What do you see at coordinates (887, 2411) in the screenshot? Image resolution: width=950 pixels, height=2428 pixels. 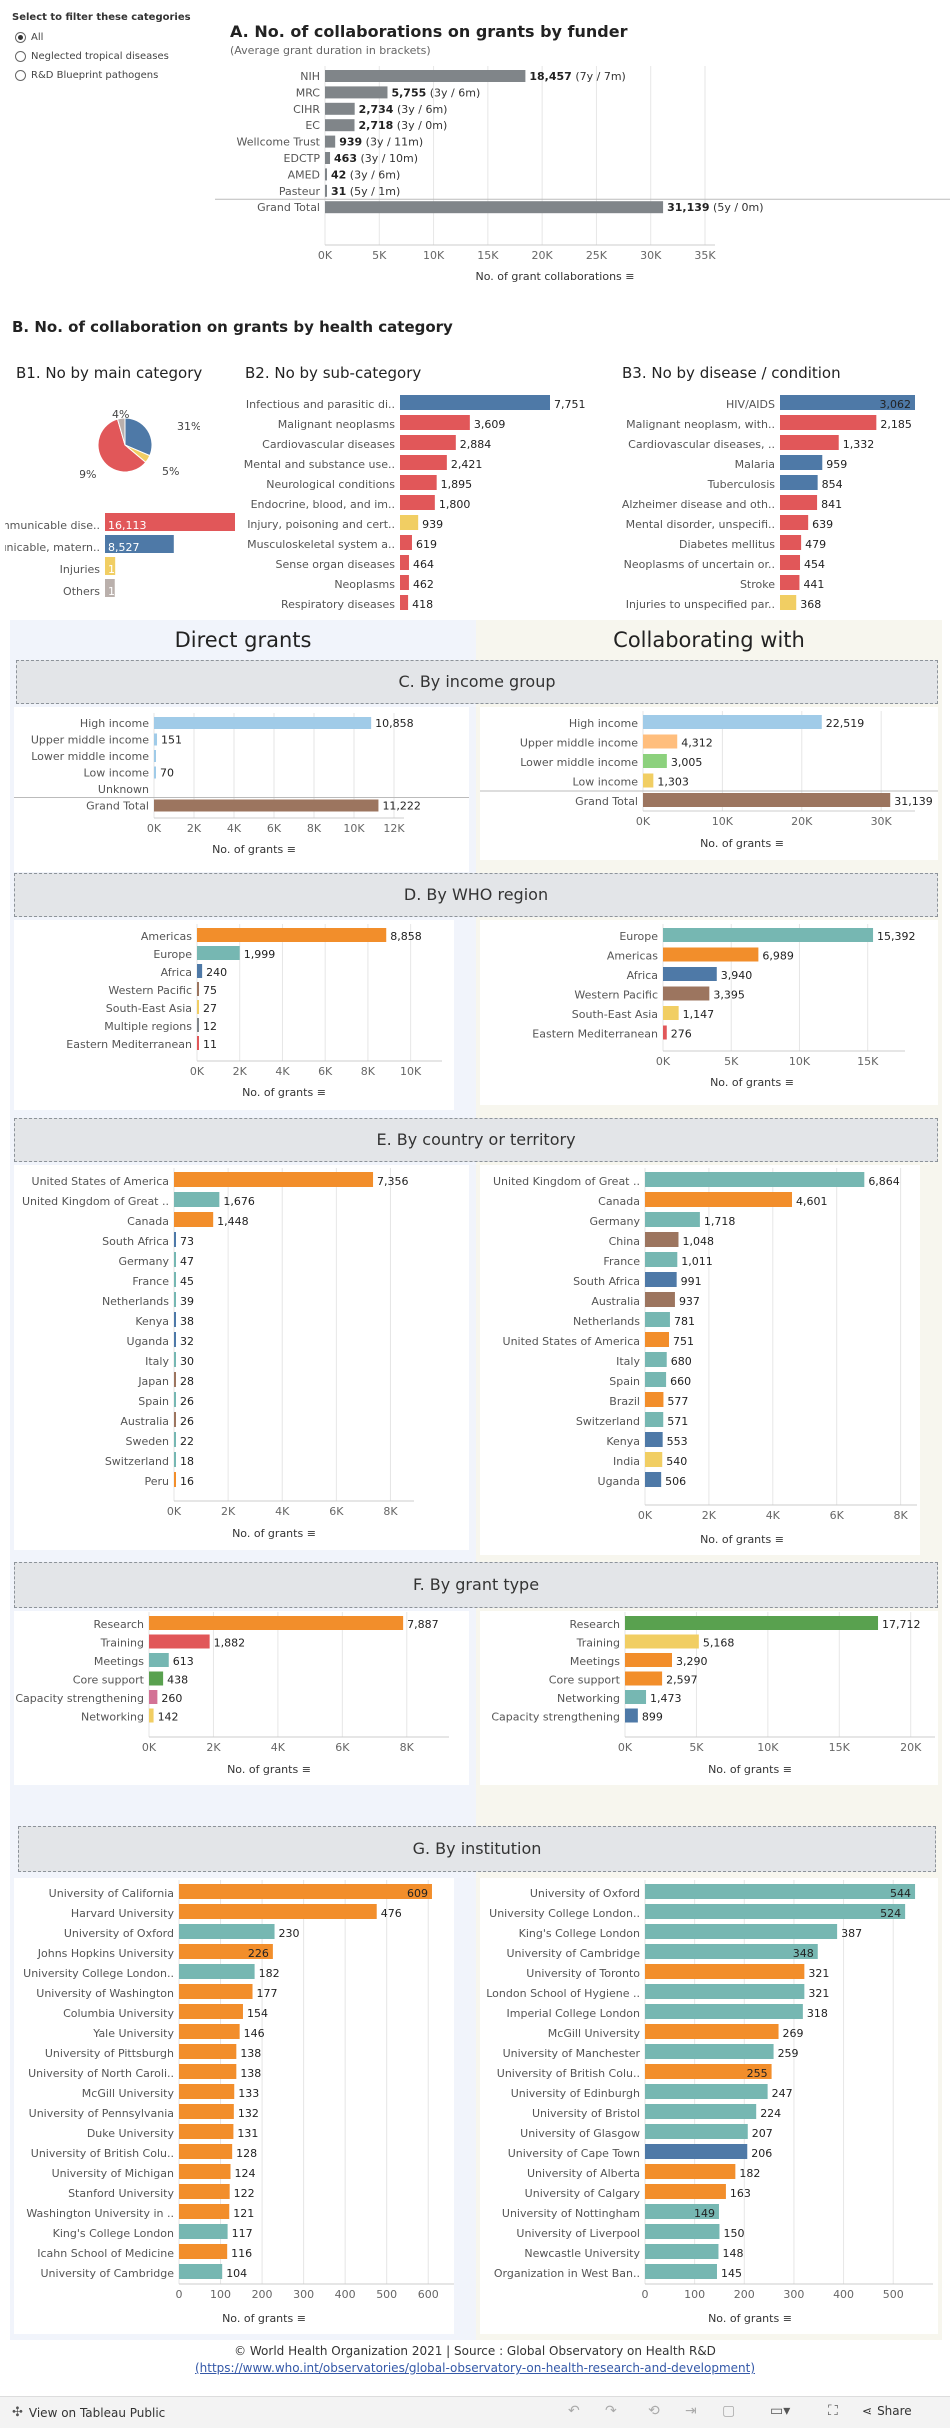 I see `share-button: ⋖ Share` at bounding box center [887, 2411].